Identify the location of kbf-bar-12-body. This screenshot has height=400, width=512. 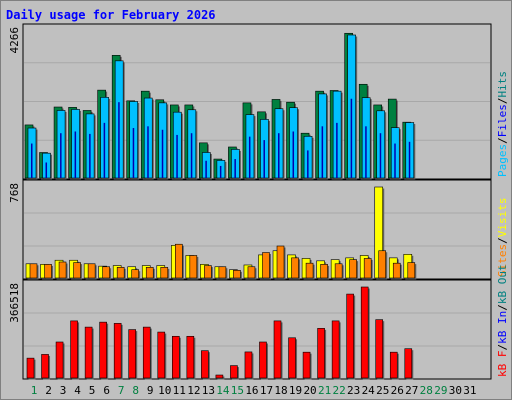
(190, 357).